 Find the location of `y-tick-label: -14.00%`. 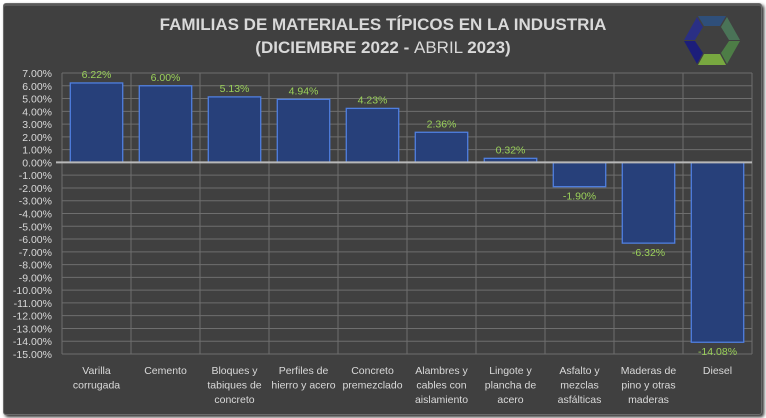

y-tick-label: -14.00% is located at coordinates (32, 342).